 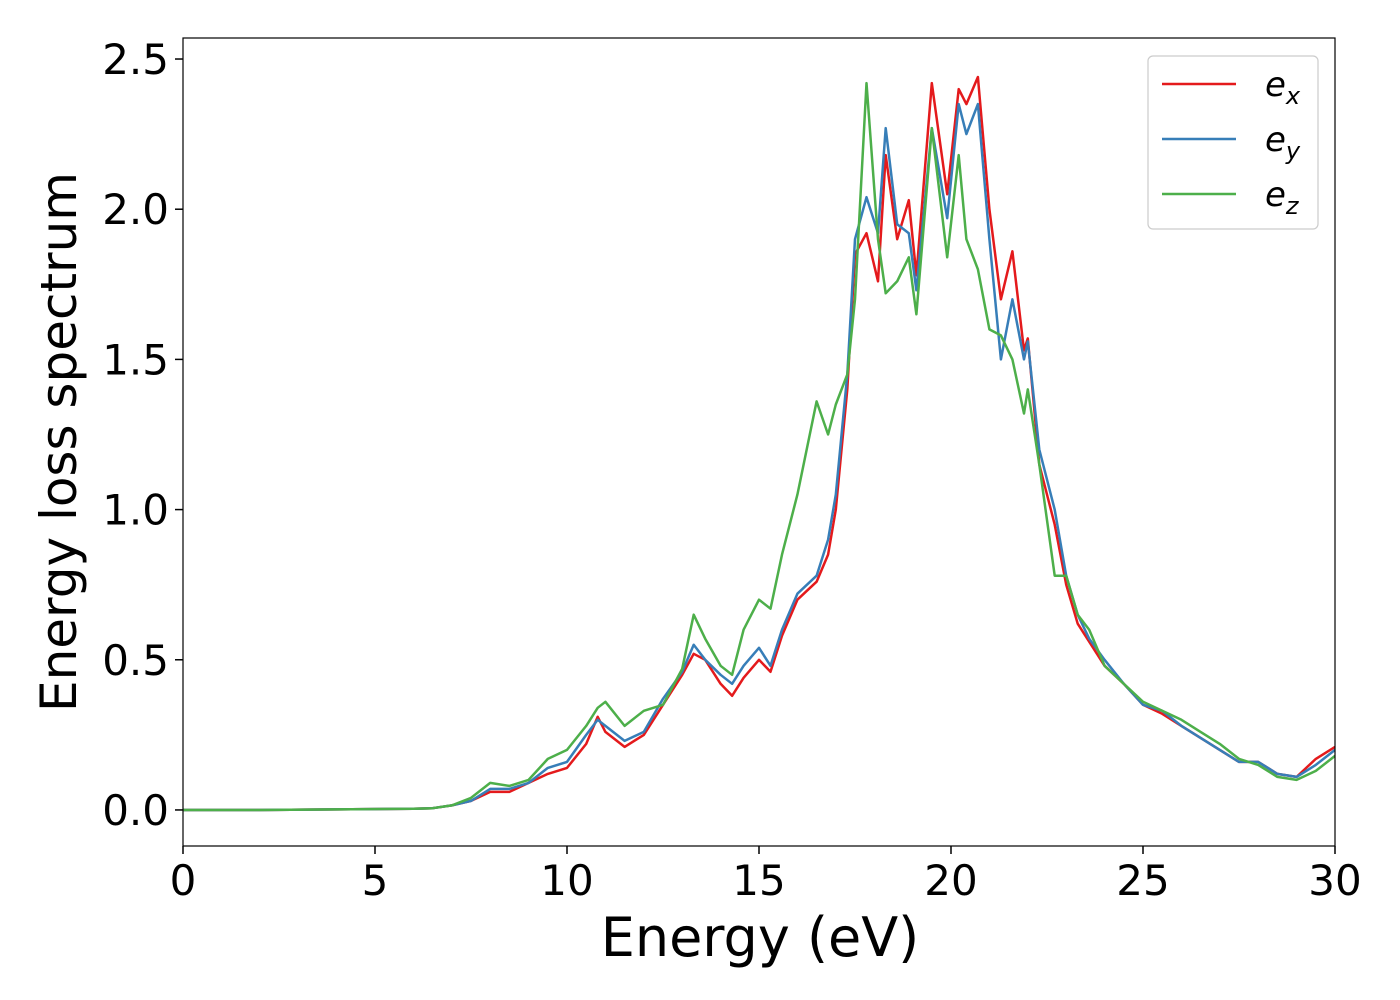 What do you see at coordinates (1282, 197) in the screenshot?
I see `legend-label: ez` at bounding box center [1282, 197].